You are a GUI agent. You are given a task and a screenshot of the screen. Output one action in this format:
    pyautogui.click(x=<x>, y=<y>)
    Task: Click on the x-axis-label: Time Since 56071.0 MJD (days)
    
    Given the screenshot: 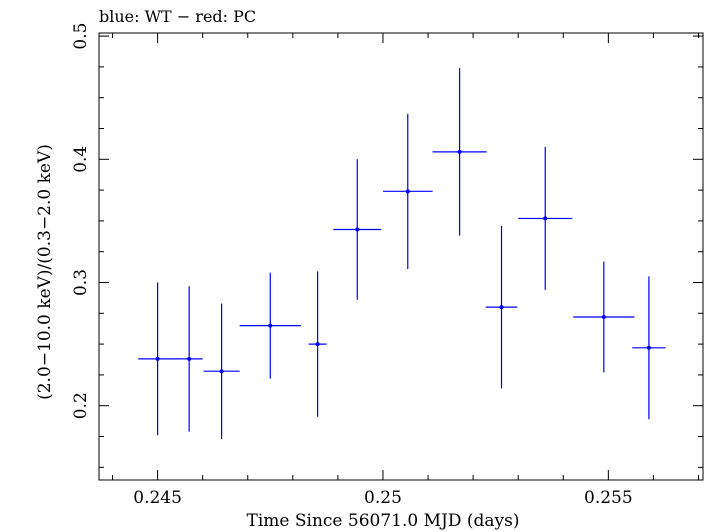 What is the action you would take?
    pyautogui.click(x=383, y=521)
    